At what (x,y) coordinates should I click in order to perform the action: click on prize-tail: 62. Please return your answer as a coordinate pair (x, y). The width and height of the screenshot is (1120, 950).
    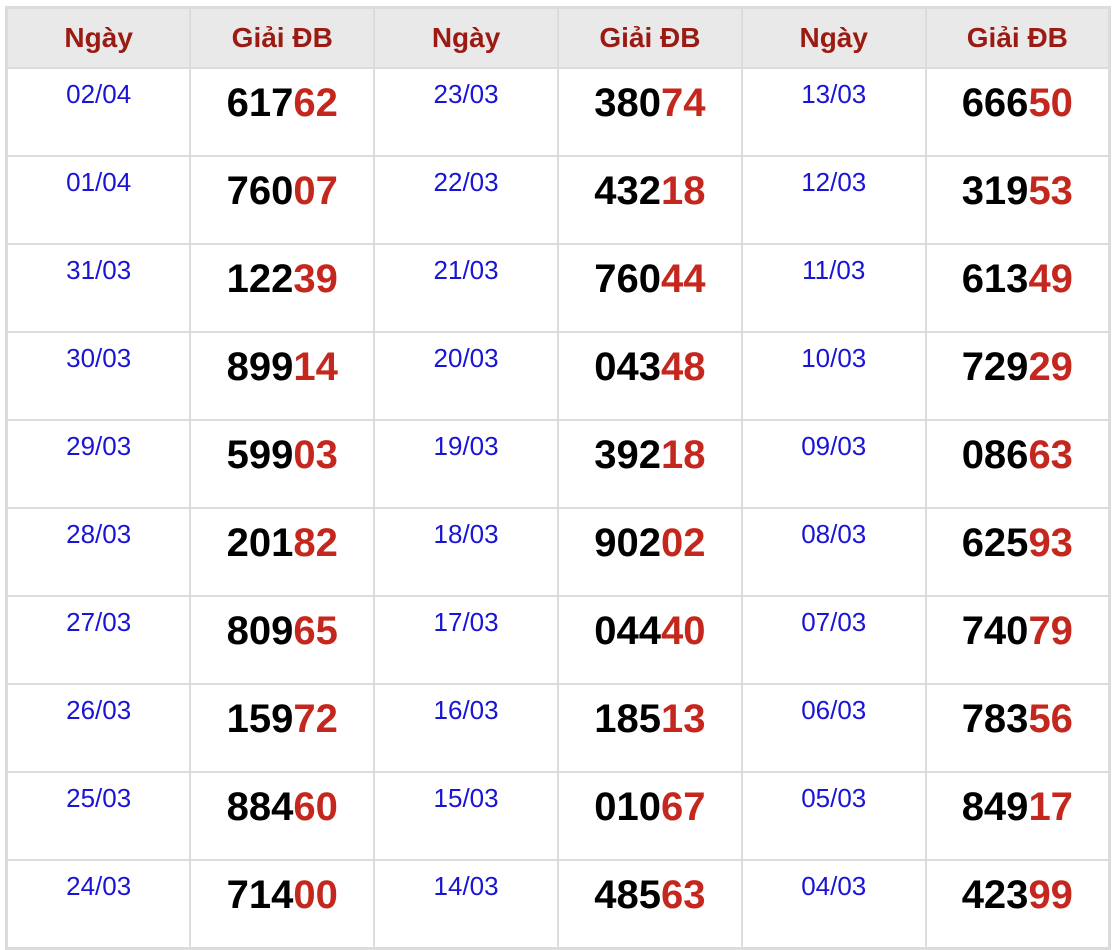
    Looking at the image, I should click on (315, 103).